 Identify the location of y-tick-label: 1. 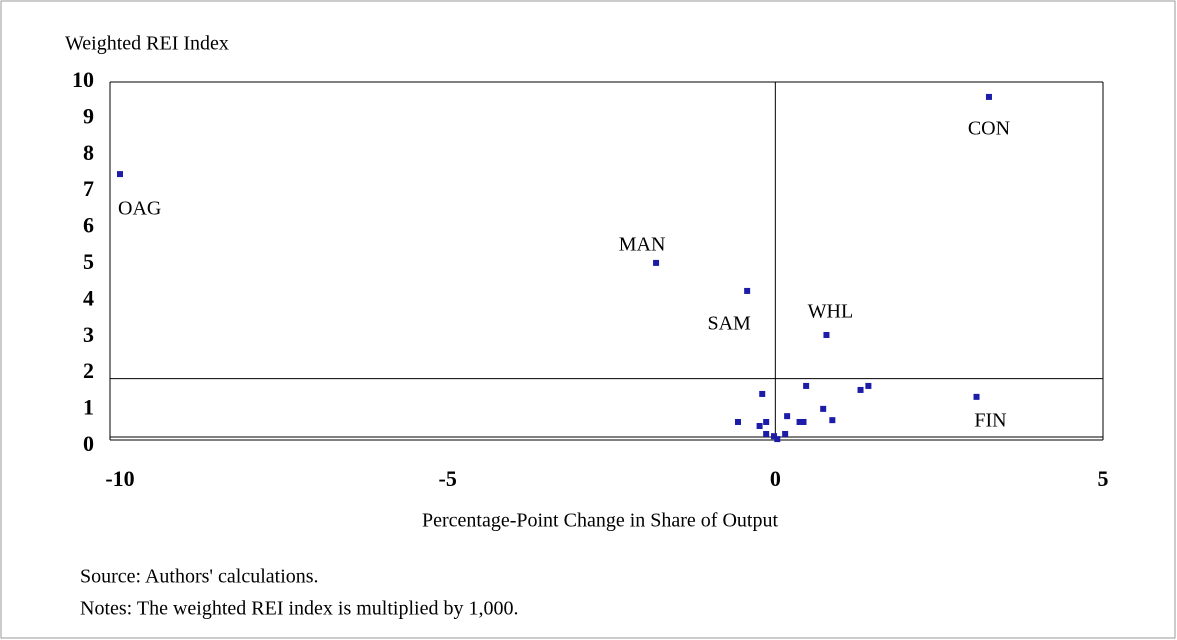
(88, 407).